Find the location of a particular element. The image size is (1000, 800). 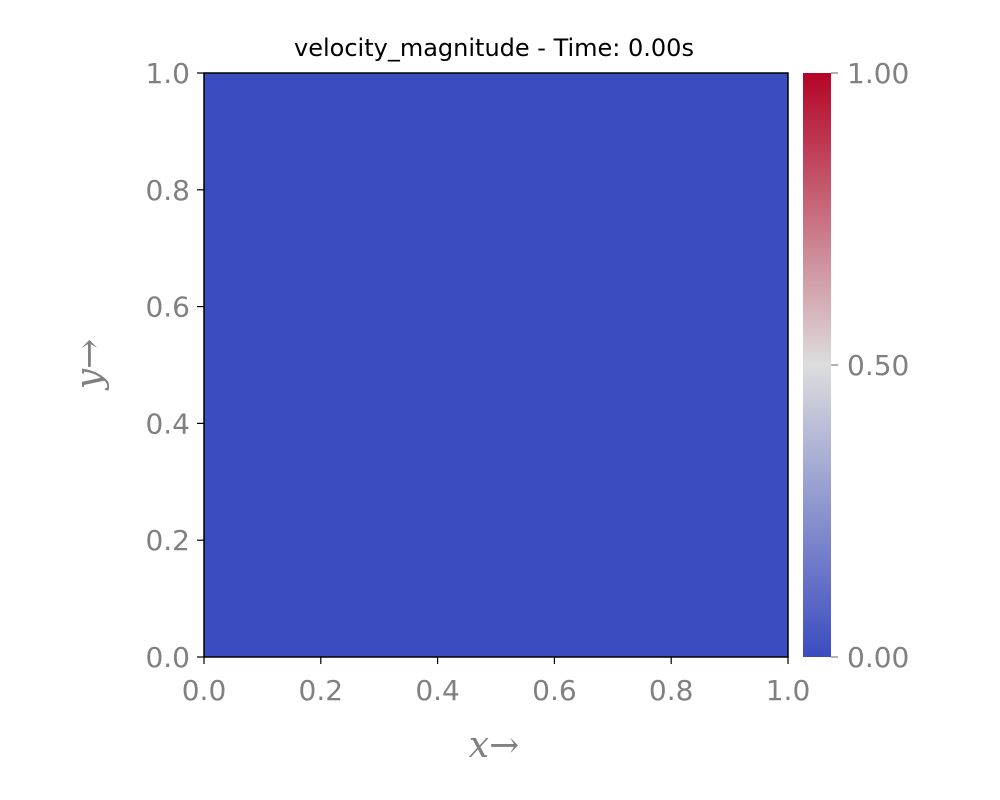

y-axis-label: y→ is located at coordinates (89, 365).